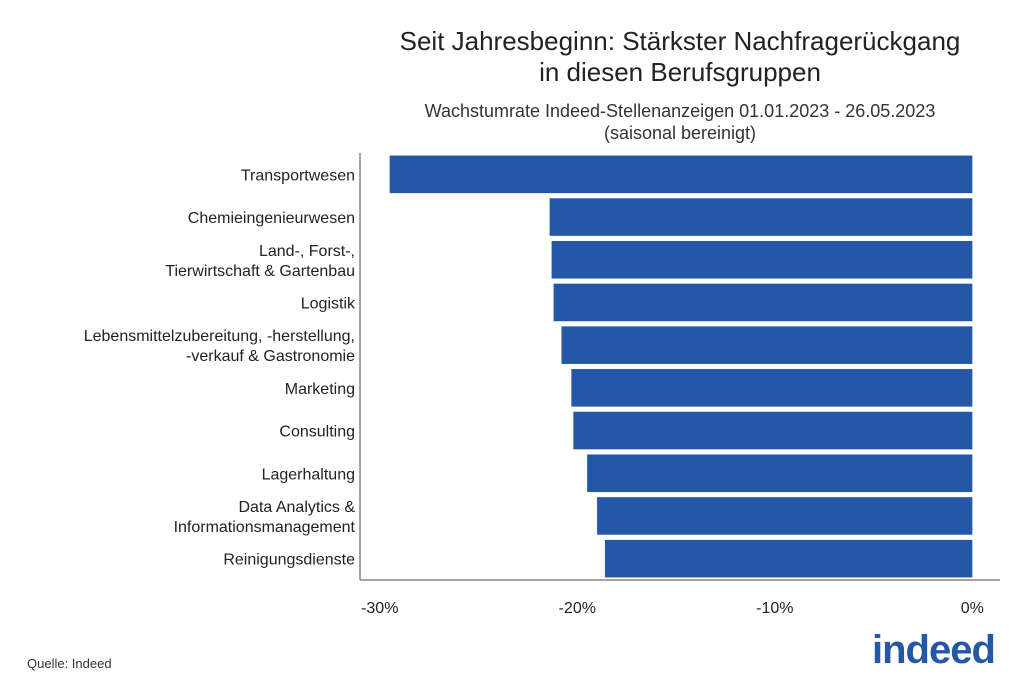  What do you see at coordinates (320, 389) in the screenshot?
I see `category-label: Marketing` at bounding box center [320, 389].